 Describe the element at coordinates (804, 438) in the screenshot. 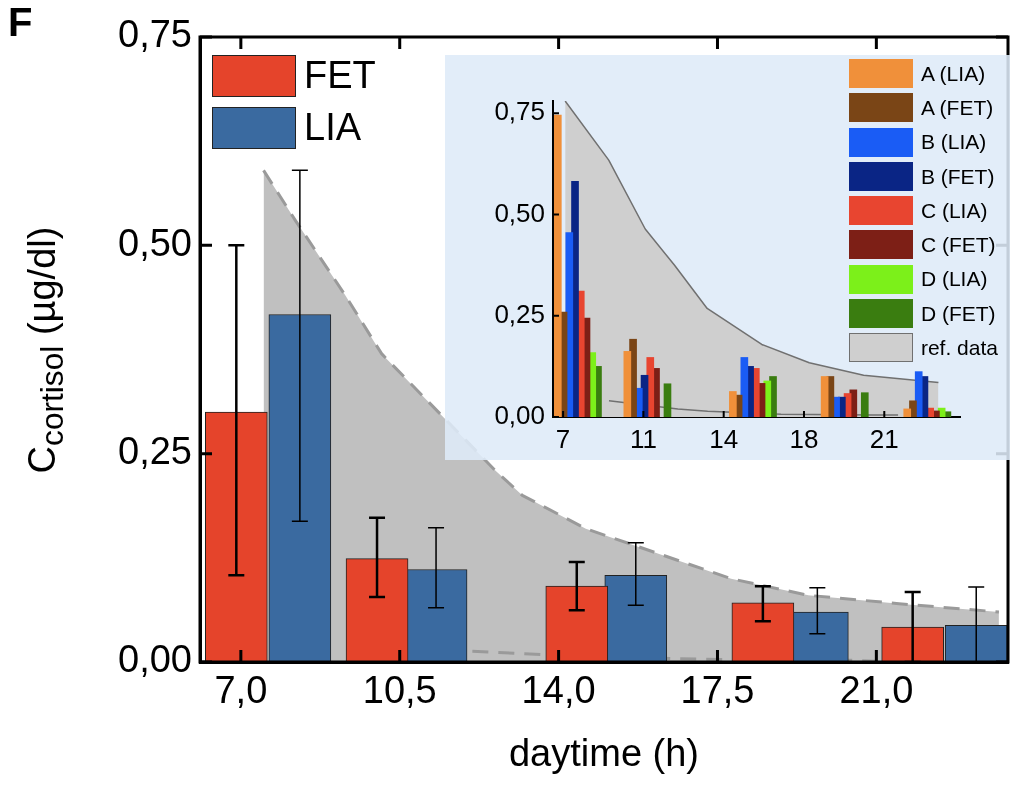

I see `x-tick-label: 18` at that location.